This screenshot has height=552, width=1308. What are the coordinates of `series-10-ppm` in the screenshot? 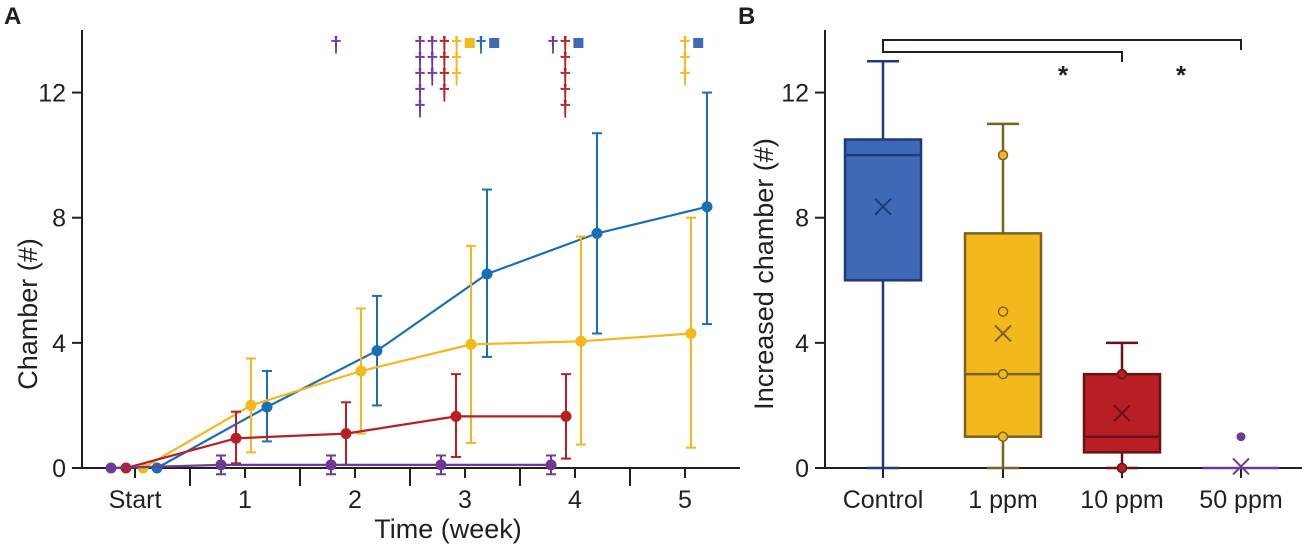 It's located at (346, 423).